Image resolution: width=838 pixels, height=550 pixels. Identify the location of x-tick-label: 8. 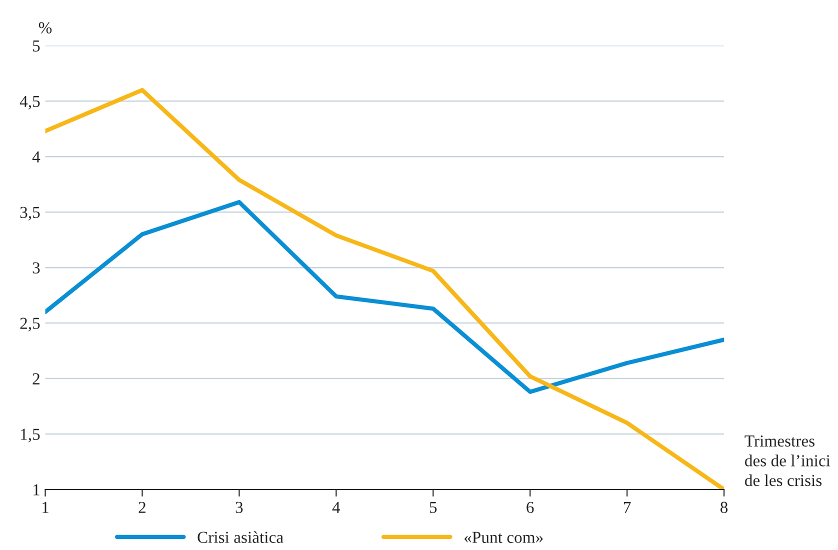
(724, 508).